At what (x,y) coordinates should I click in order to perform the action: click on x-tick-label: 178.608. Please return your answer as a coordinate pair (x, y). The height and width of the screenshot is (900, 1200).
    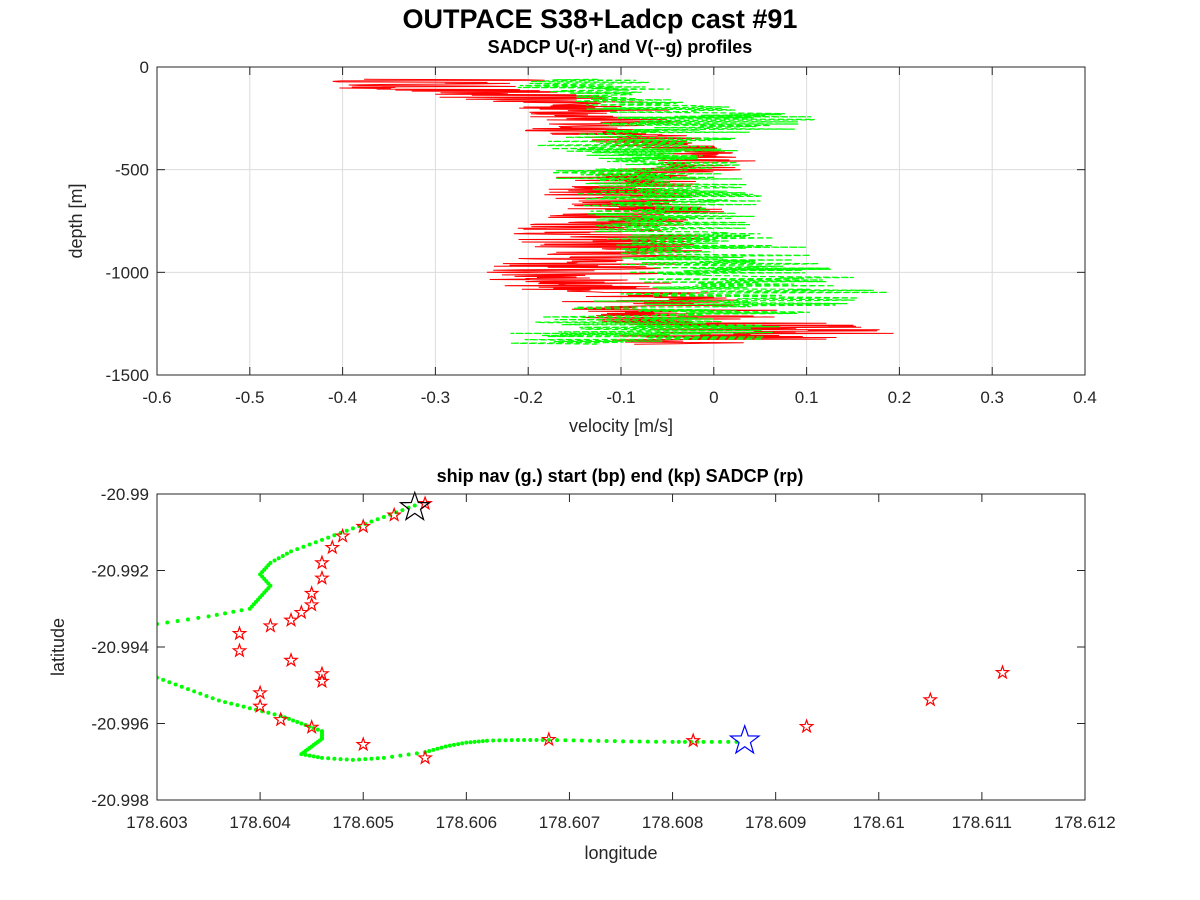
    Looking at the image, I should click on (672, 822).